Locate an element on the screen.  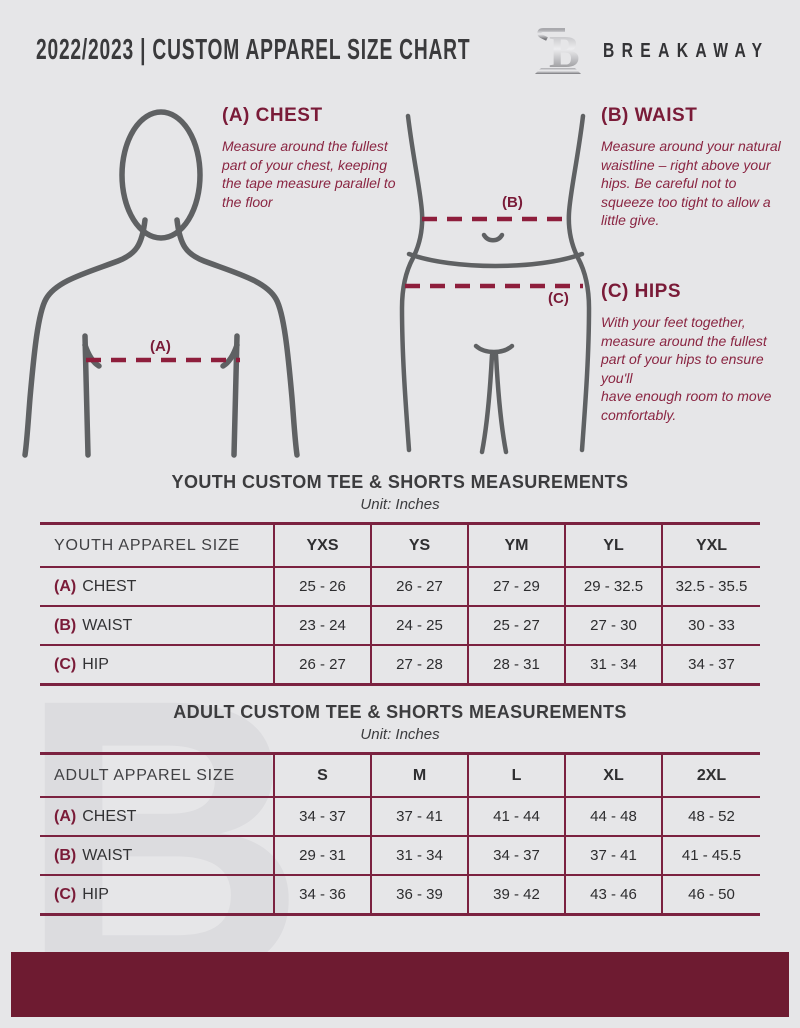
brand-lockup: B BREAKAWAY is located at coordinates (655, 51).